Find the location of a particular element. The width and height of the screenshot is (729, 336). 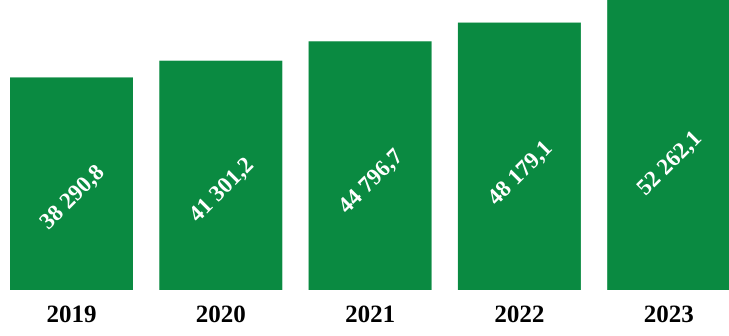

category-label-2023: 2023 is located at coordinates (669, 314).